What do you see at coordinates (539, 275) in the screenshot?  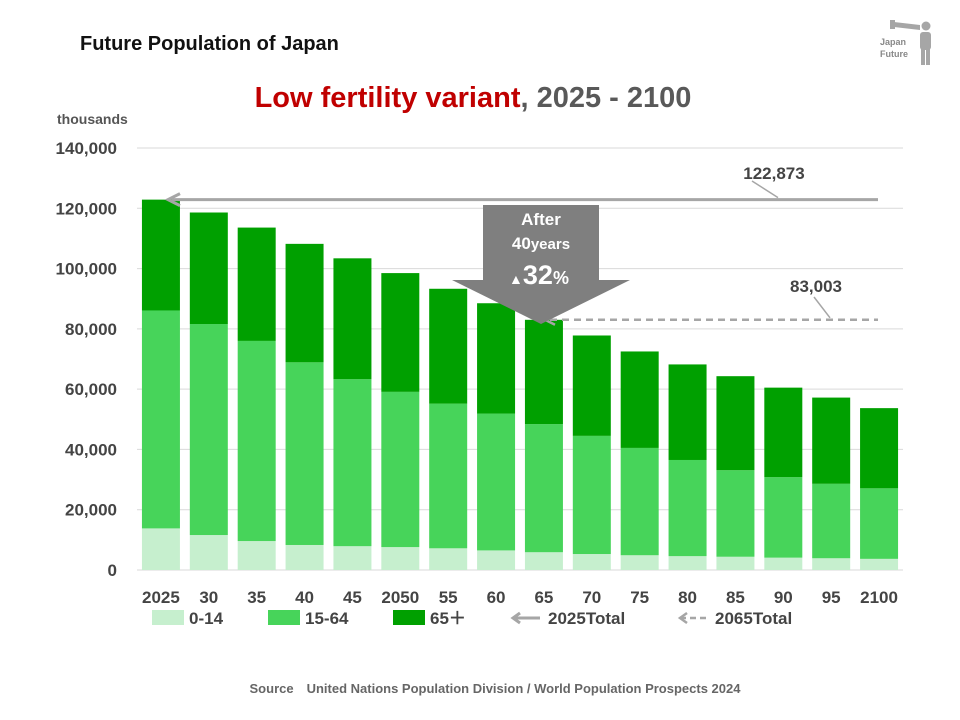 I see `callout-line3: ▲32%` at bounding box center [539, 275].